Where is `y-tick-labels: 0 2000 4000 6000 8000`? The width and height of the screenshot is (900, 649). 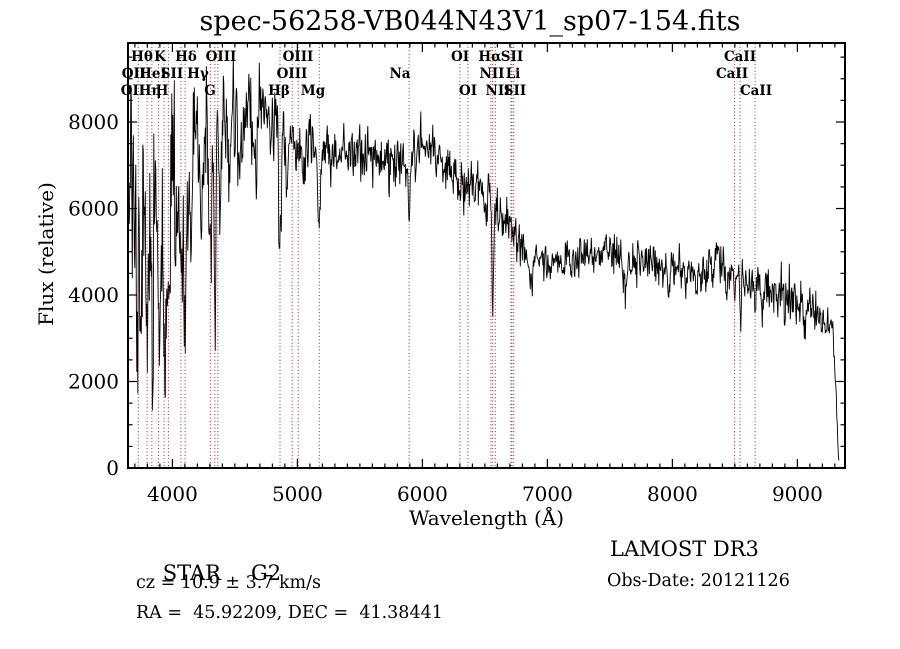
y-tick-labels: 0 2000 4000 6000 8000 is located at coordinates (93, 295).